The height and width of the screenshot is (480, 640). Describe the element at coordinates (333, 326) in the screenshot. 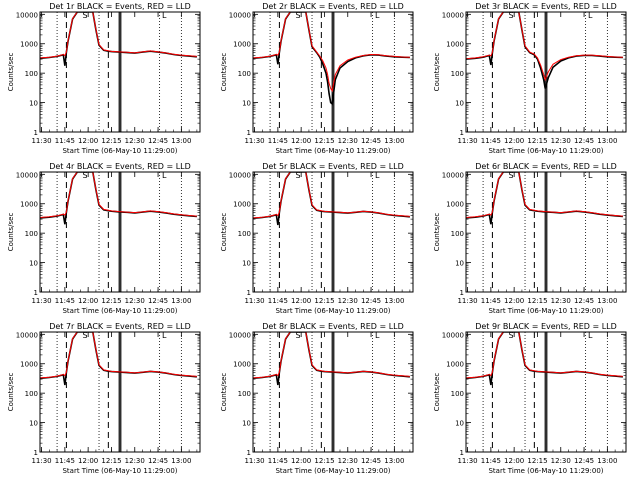

I see `panel-title: Det 8r BLACK = Events, RED = LLD` at that location.